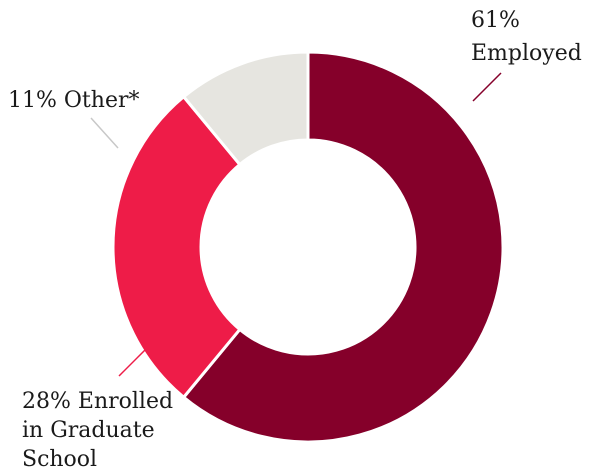  I want to click on enrolled-label-line-2: in Graduate, so click(88, 430).